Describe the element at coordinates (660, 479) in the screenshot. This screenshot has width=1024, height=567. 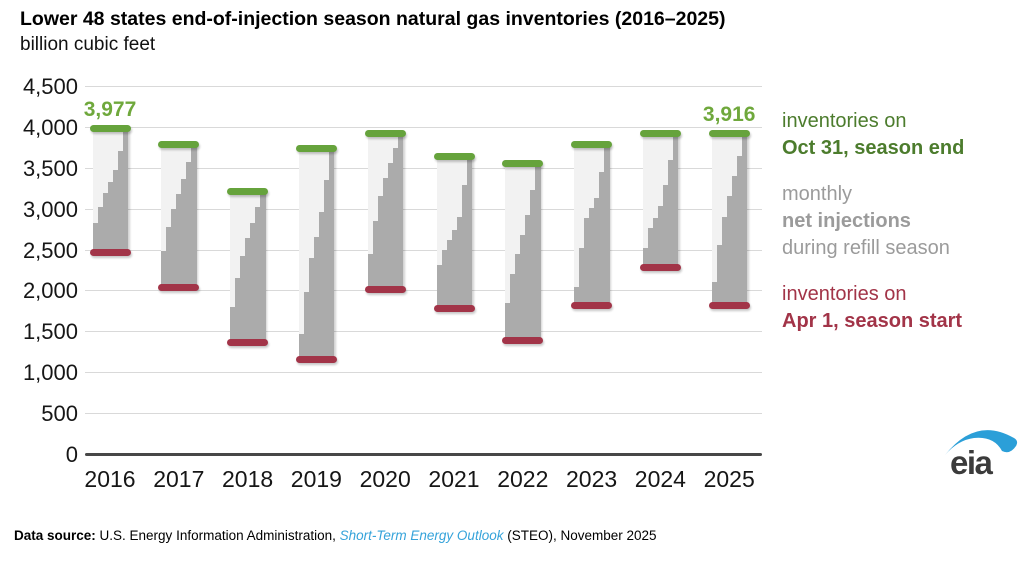
I see `x-axis-year-label: 2024` at that location.